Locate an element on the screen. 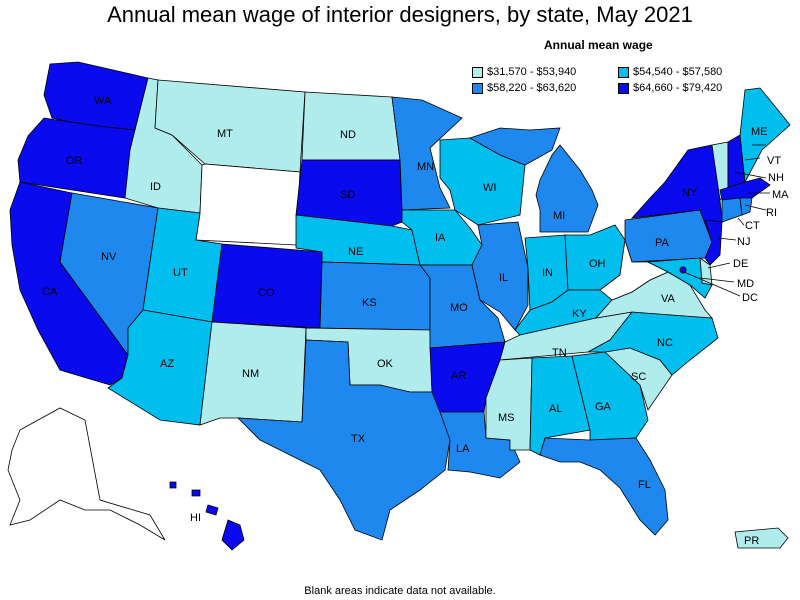  label-sd: SD is located at coordinates (347, 195).